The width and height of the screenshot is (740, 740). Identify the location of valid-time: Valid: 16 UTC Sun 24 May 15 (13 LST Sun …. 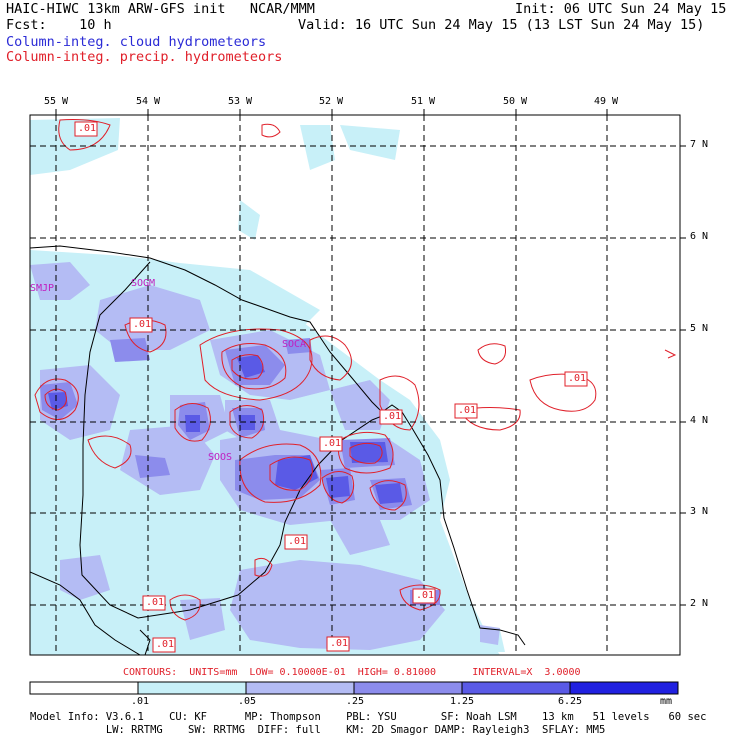
(501, 25).